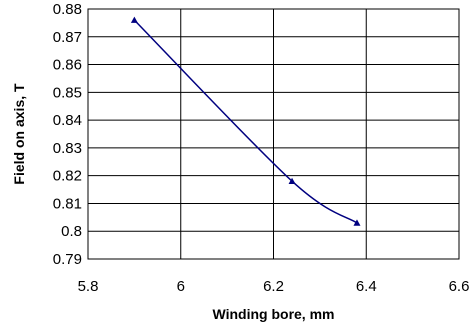  I want to click on y-tick-label: 0.87, so click(67, 37).